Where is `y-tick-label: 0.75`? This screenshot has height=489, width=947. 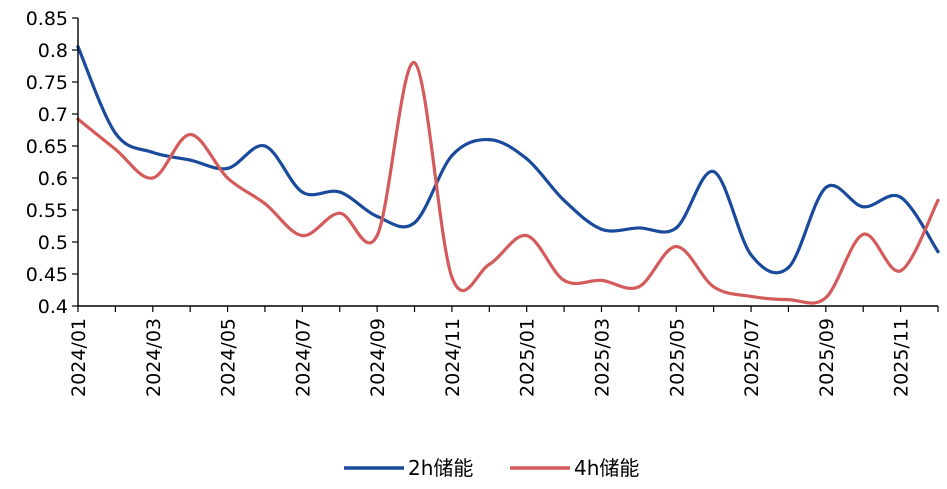
y-tick-label: 0.75 is located at coordinates (47, 83).